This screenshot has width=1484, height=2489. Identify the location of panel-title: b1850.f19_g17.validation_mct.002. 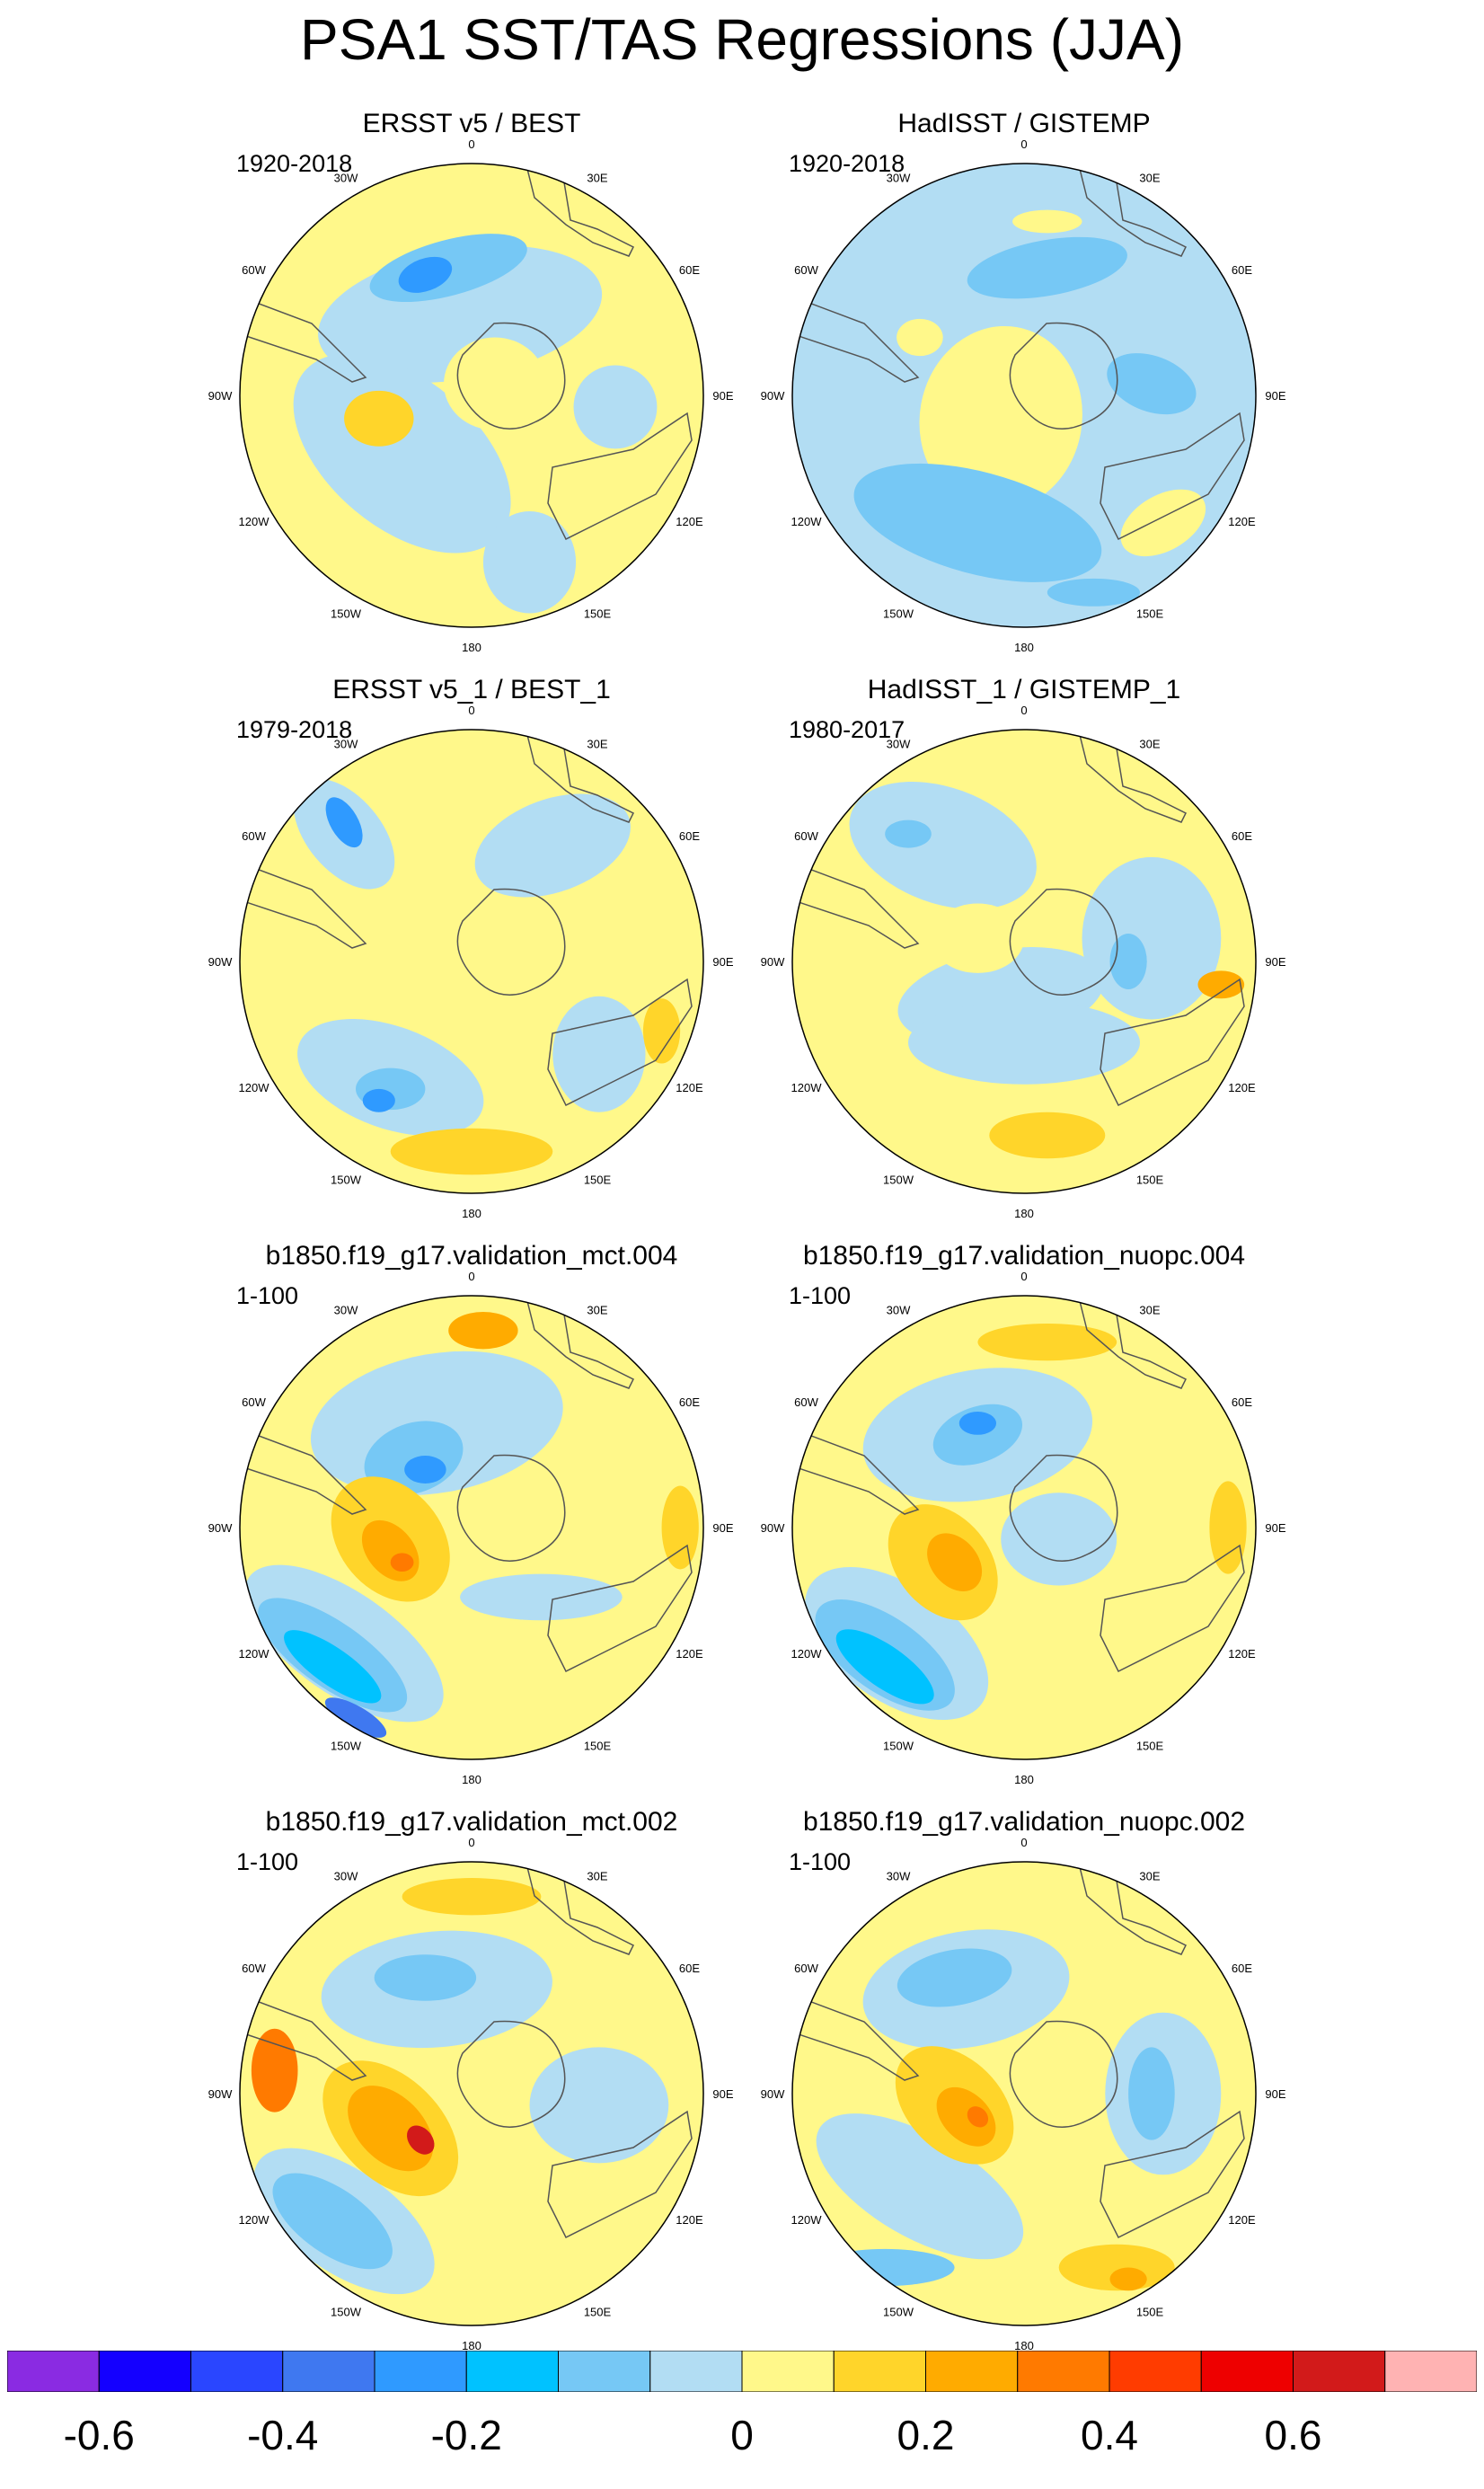
(472, 1822).